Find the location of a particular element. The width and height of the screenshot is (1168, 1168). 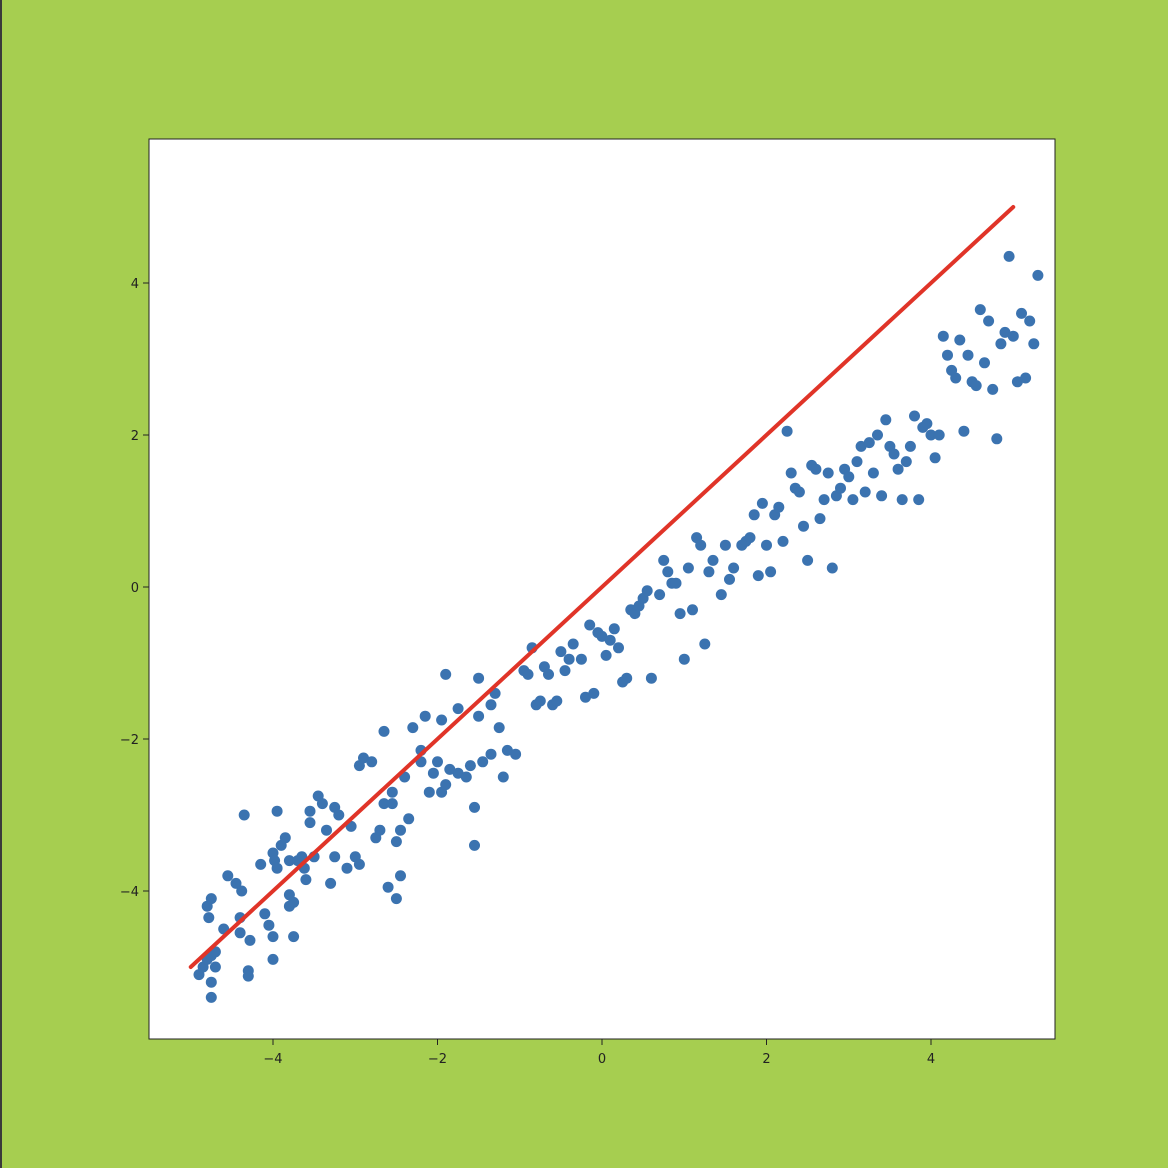

y-tick-label: 4 is located at coordinates (135, 284).